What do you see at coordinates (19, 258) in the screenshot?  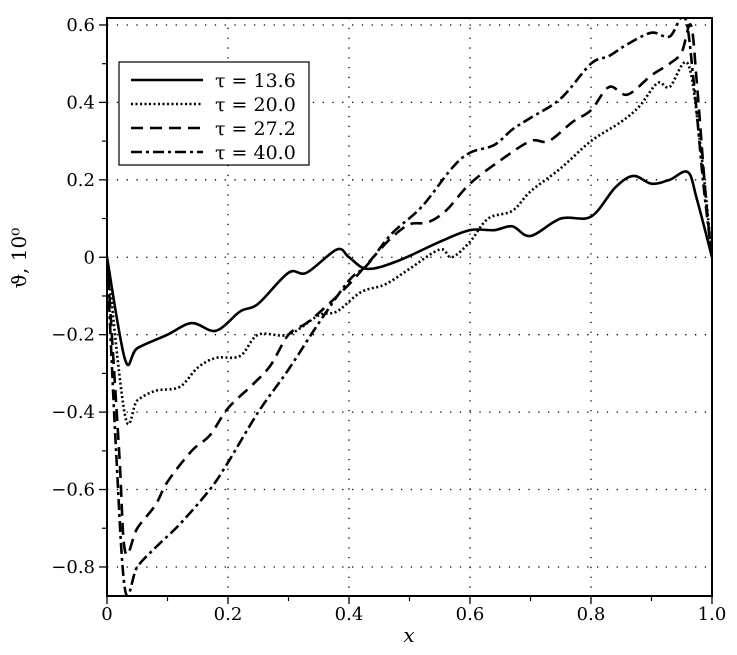 I see `y-axis-title: ϑ, 10⁰` at bounding box center [19, 258].